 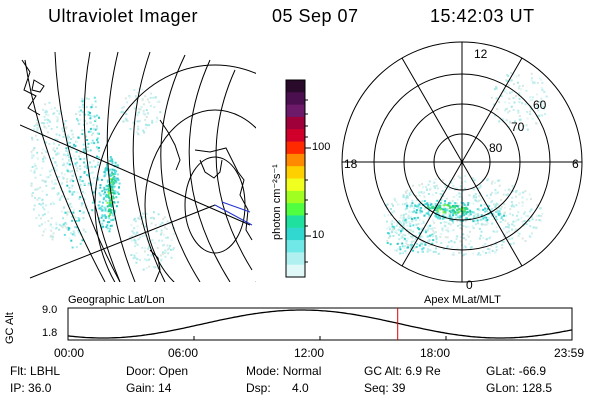 What do you see at coordinates (116, 300) in the screenshot?
I see `left-panel-caption: Geographic Lat/Lon` at bounding box center [116, 300].